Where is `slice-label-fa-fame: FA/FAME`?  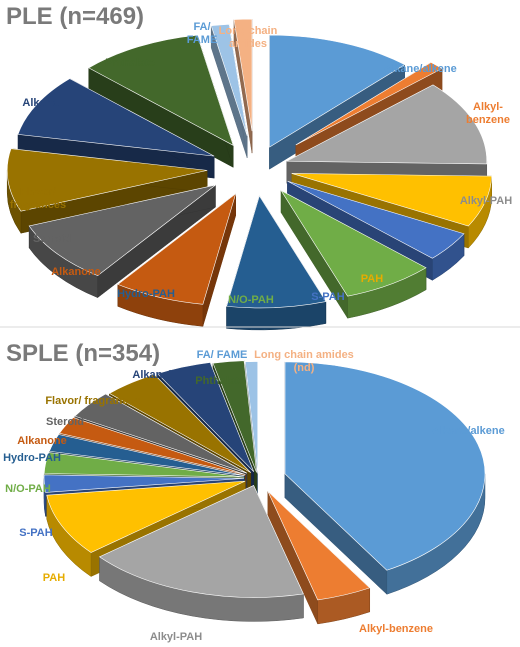 slice-label-fa-fame: FA/FAME is located at coordinates (202, 33).